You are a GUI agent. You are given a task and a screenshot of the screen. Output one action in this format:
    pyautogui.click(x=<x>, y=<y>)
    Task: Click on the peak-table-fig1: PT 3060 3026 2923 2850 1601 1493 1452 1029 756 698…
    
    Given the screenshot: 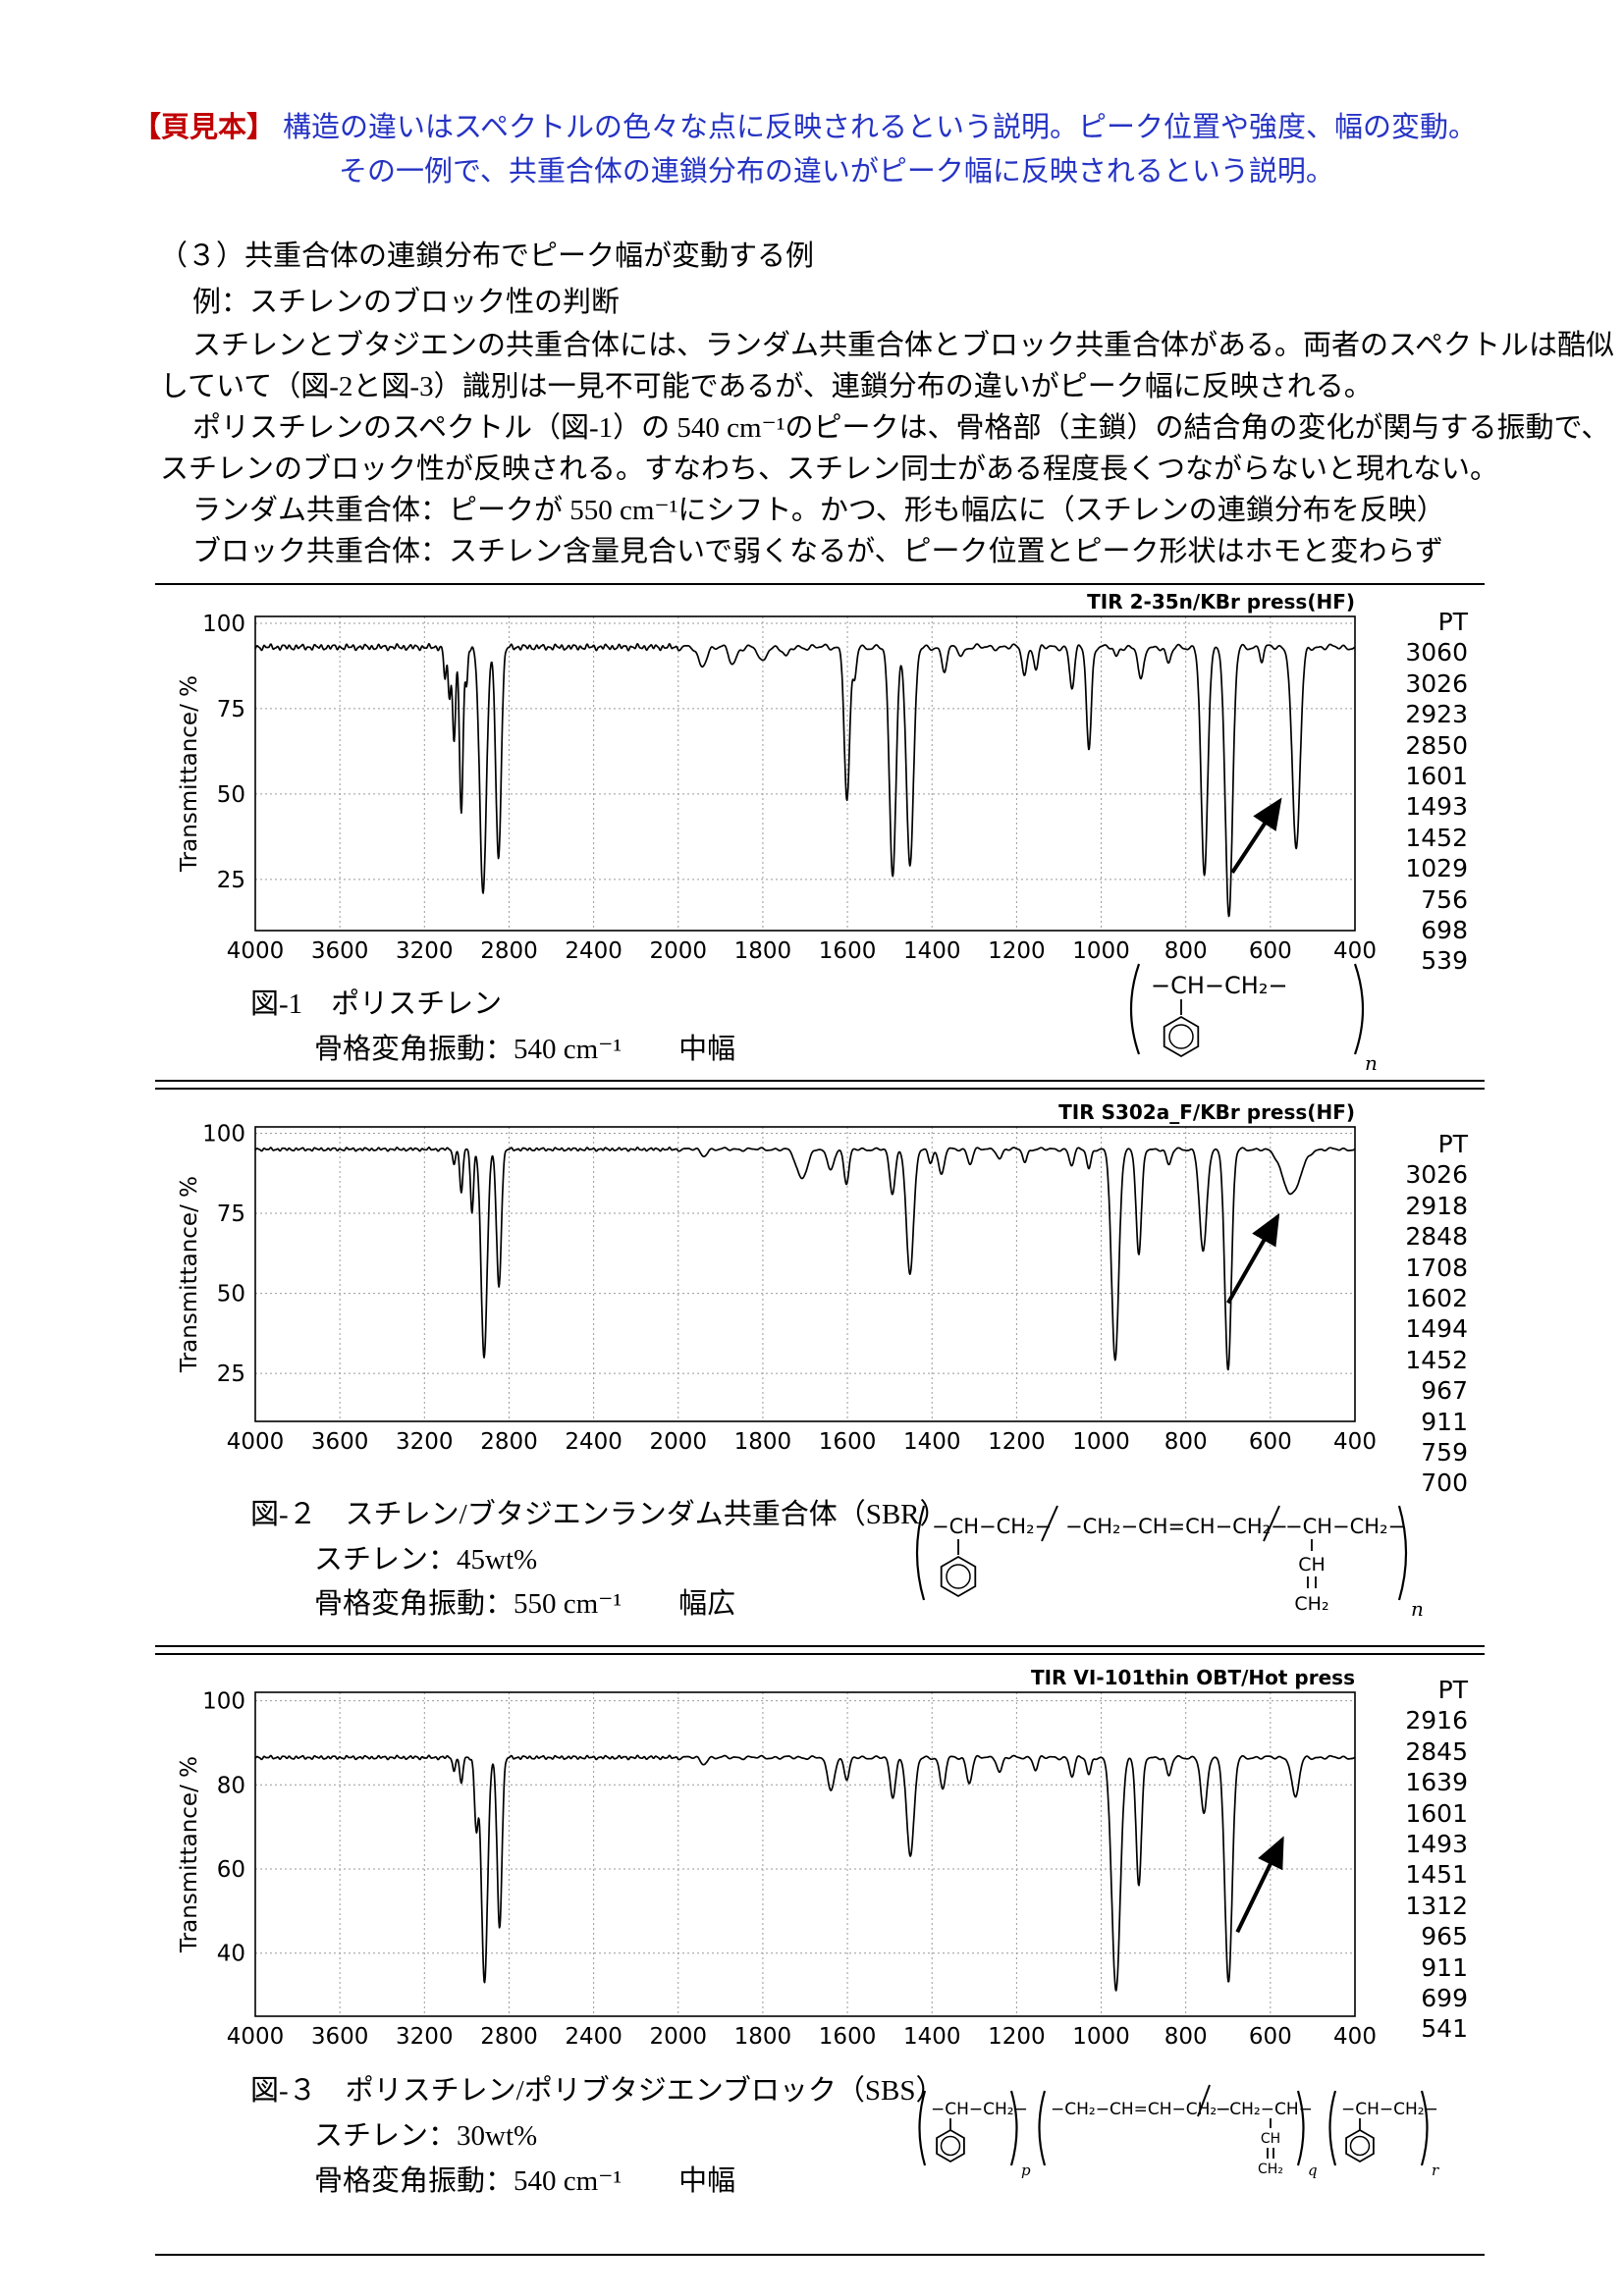 What is the action you would take?
    pyautogui.click(x=1419, y=792)
    